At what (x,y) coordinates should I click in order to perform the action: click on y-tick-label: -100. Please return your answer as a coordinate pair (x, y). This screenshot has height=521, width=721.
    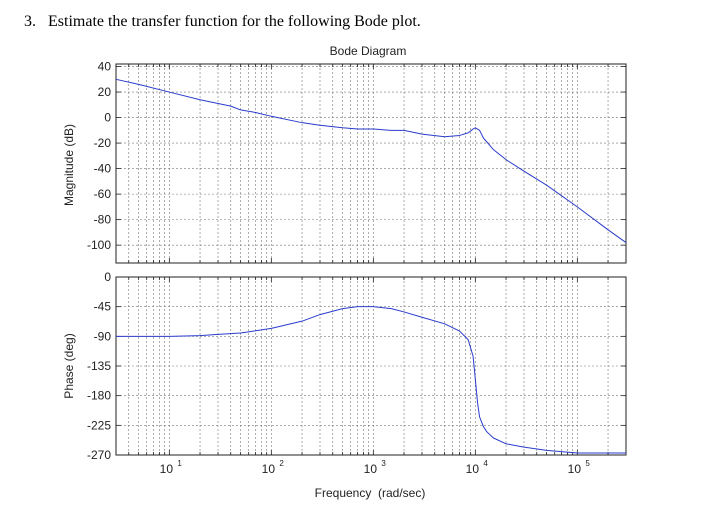
    Looking at the image, I should click on (99, 245).